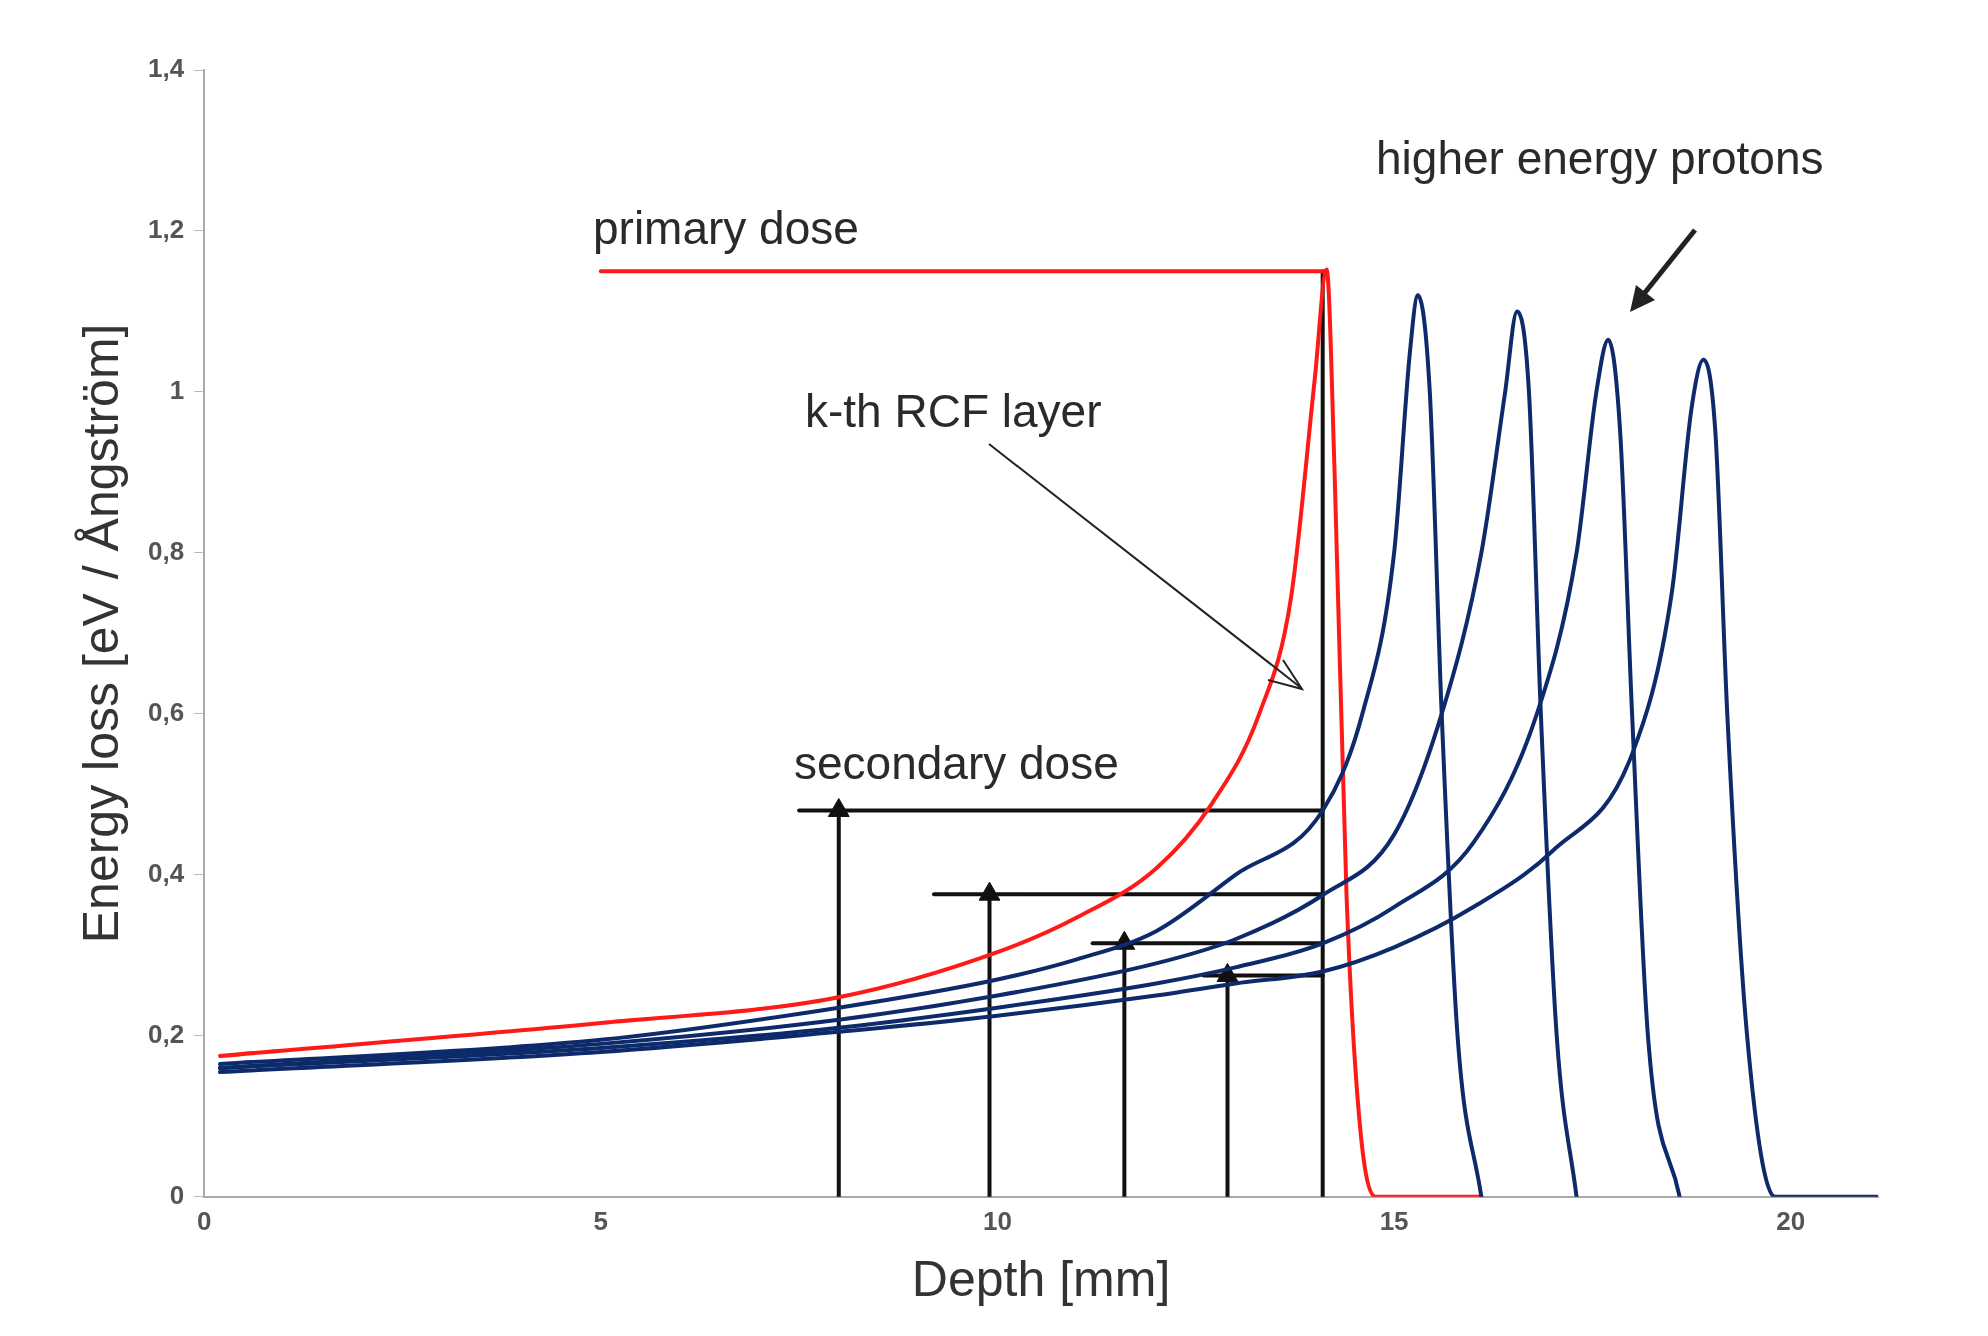 This screenshot has height=1336, width=1988. Describe the element at coordinates (1041, 1278) in the screenshot. I see `x-axis-title: Depth [mm]` at that location.